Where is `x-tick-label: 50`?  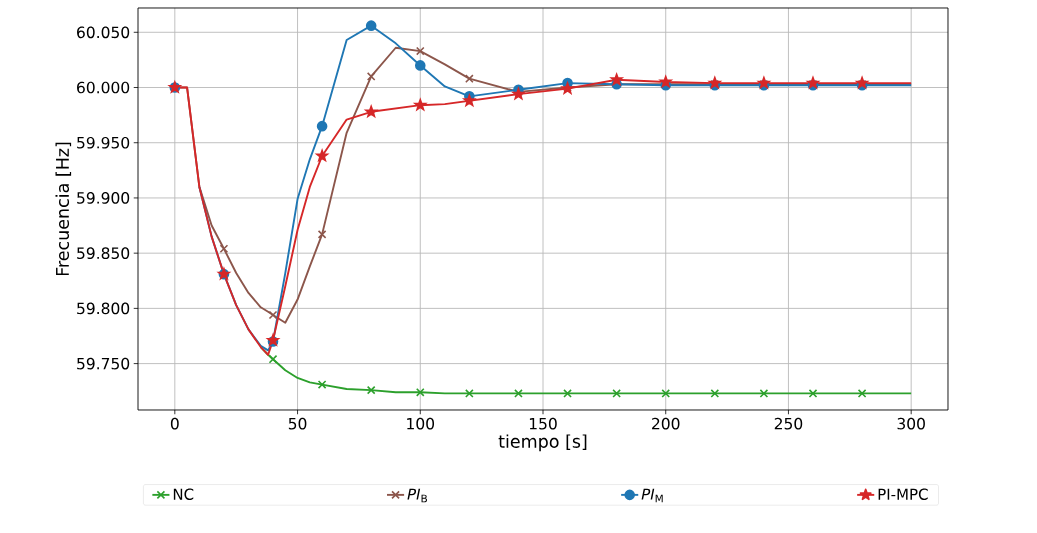
x-tick-label: 50 is located at coordinates (297, 423).